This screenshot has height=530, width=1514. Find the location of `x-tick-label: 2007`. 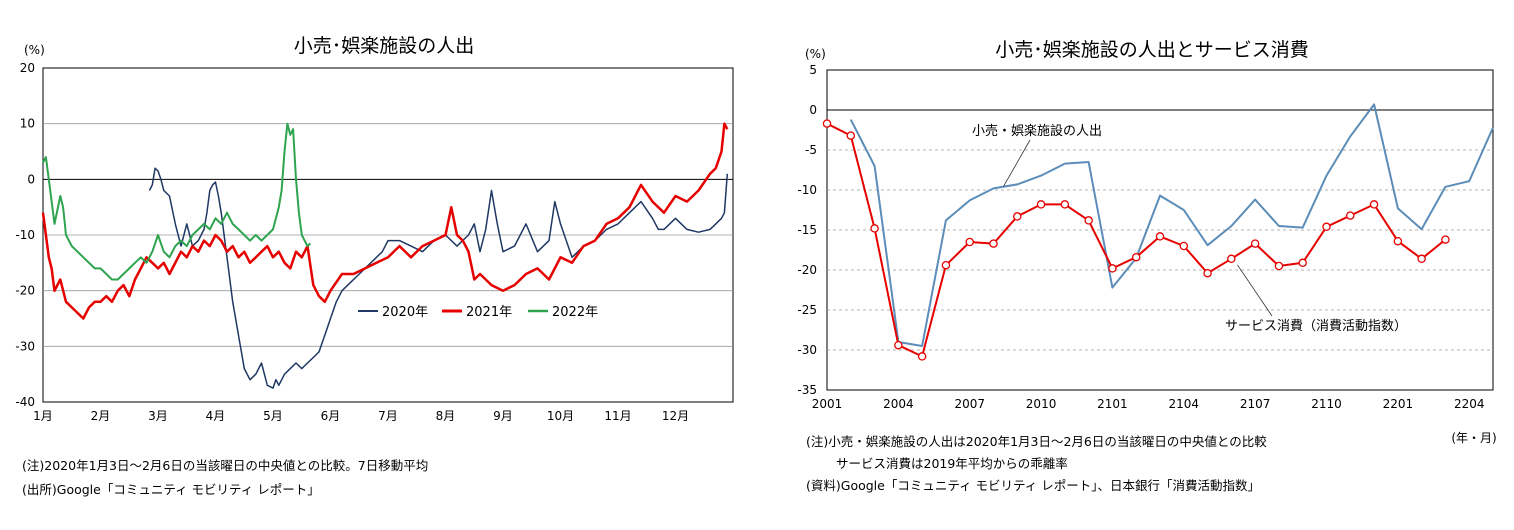

x-tick-label: 2007 is located at coordinates (969, 404).